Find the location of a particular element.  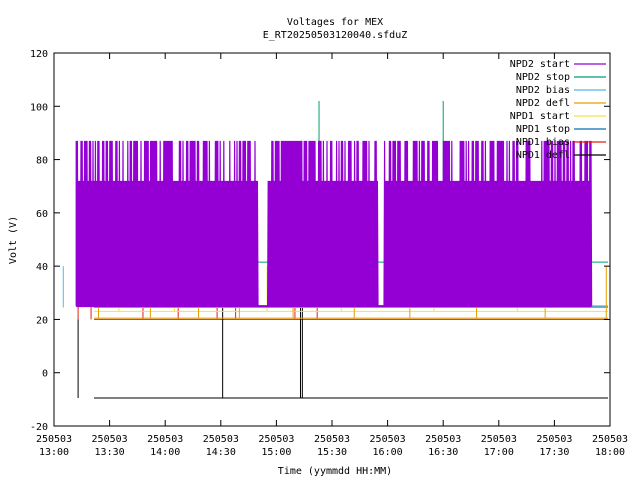

chart-title: Voltages for MEX is located at coordinates (335, 22).